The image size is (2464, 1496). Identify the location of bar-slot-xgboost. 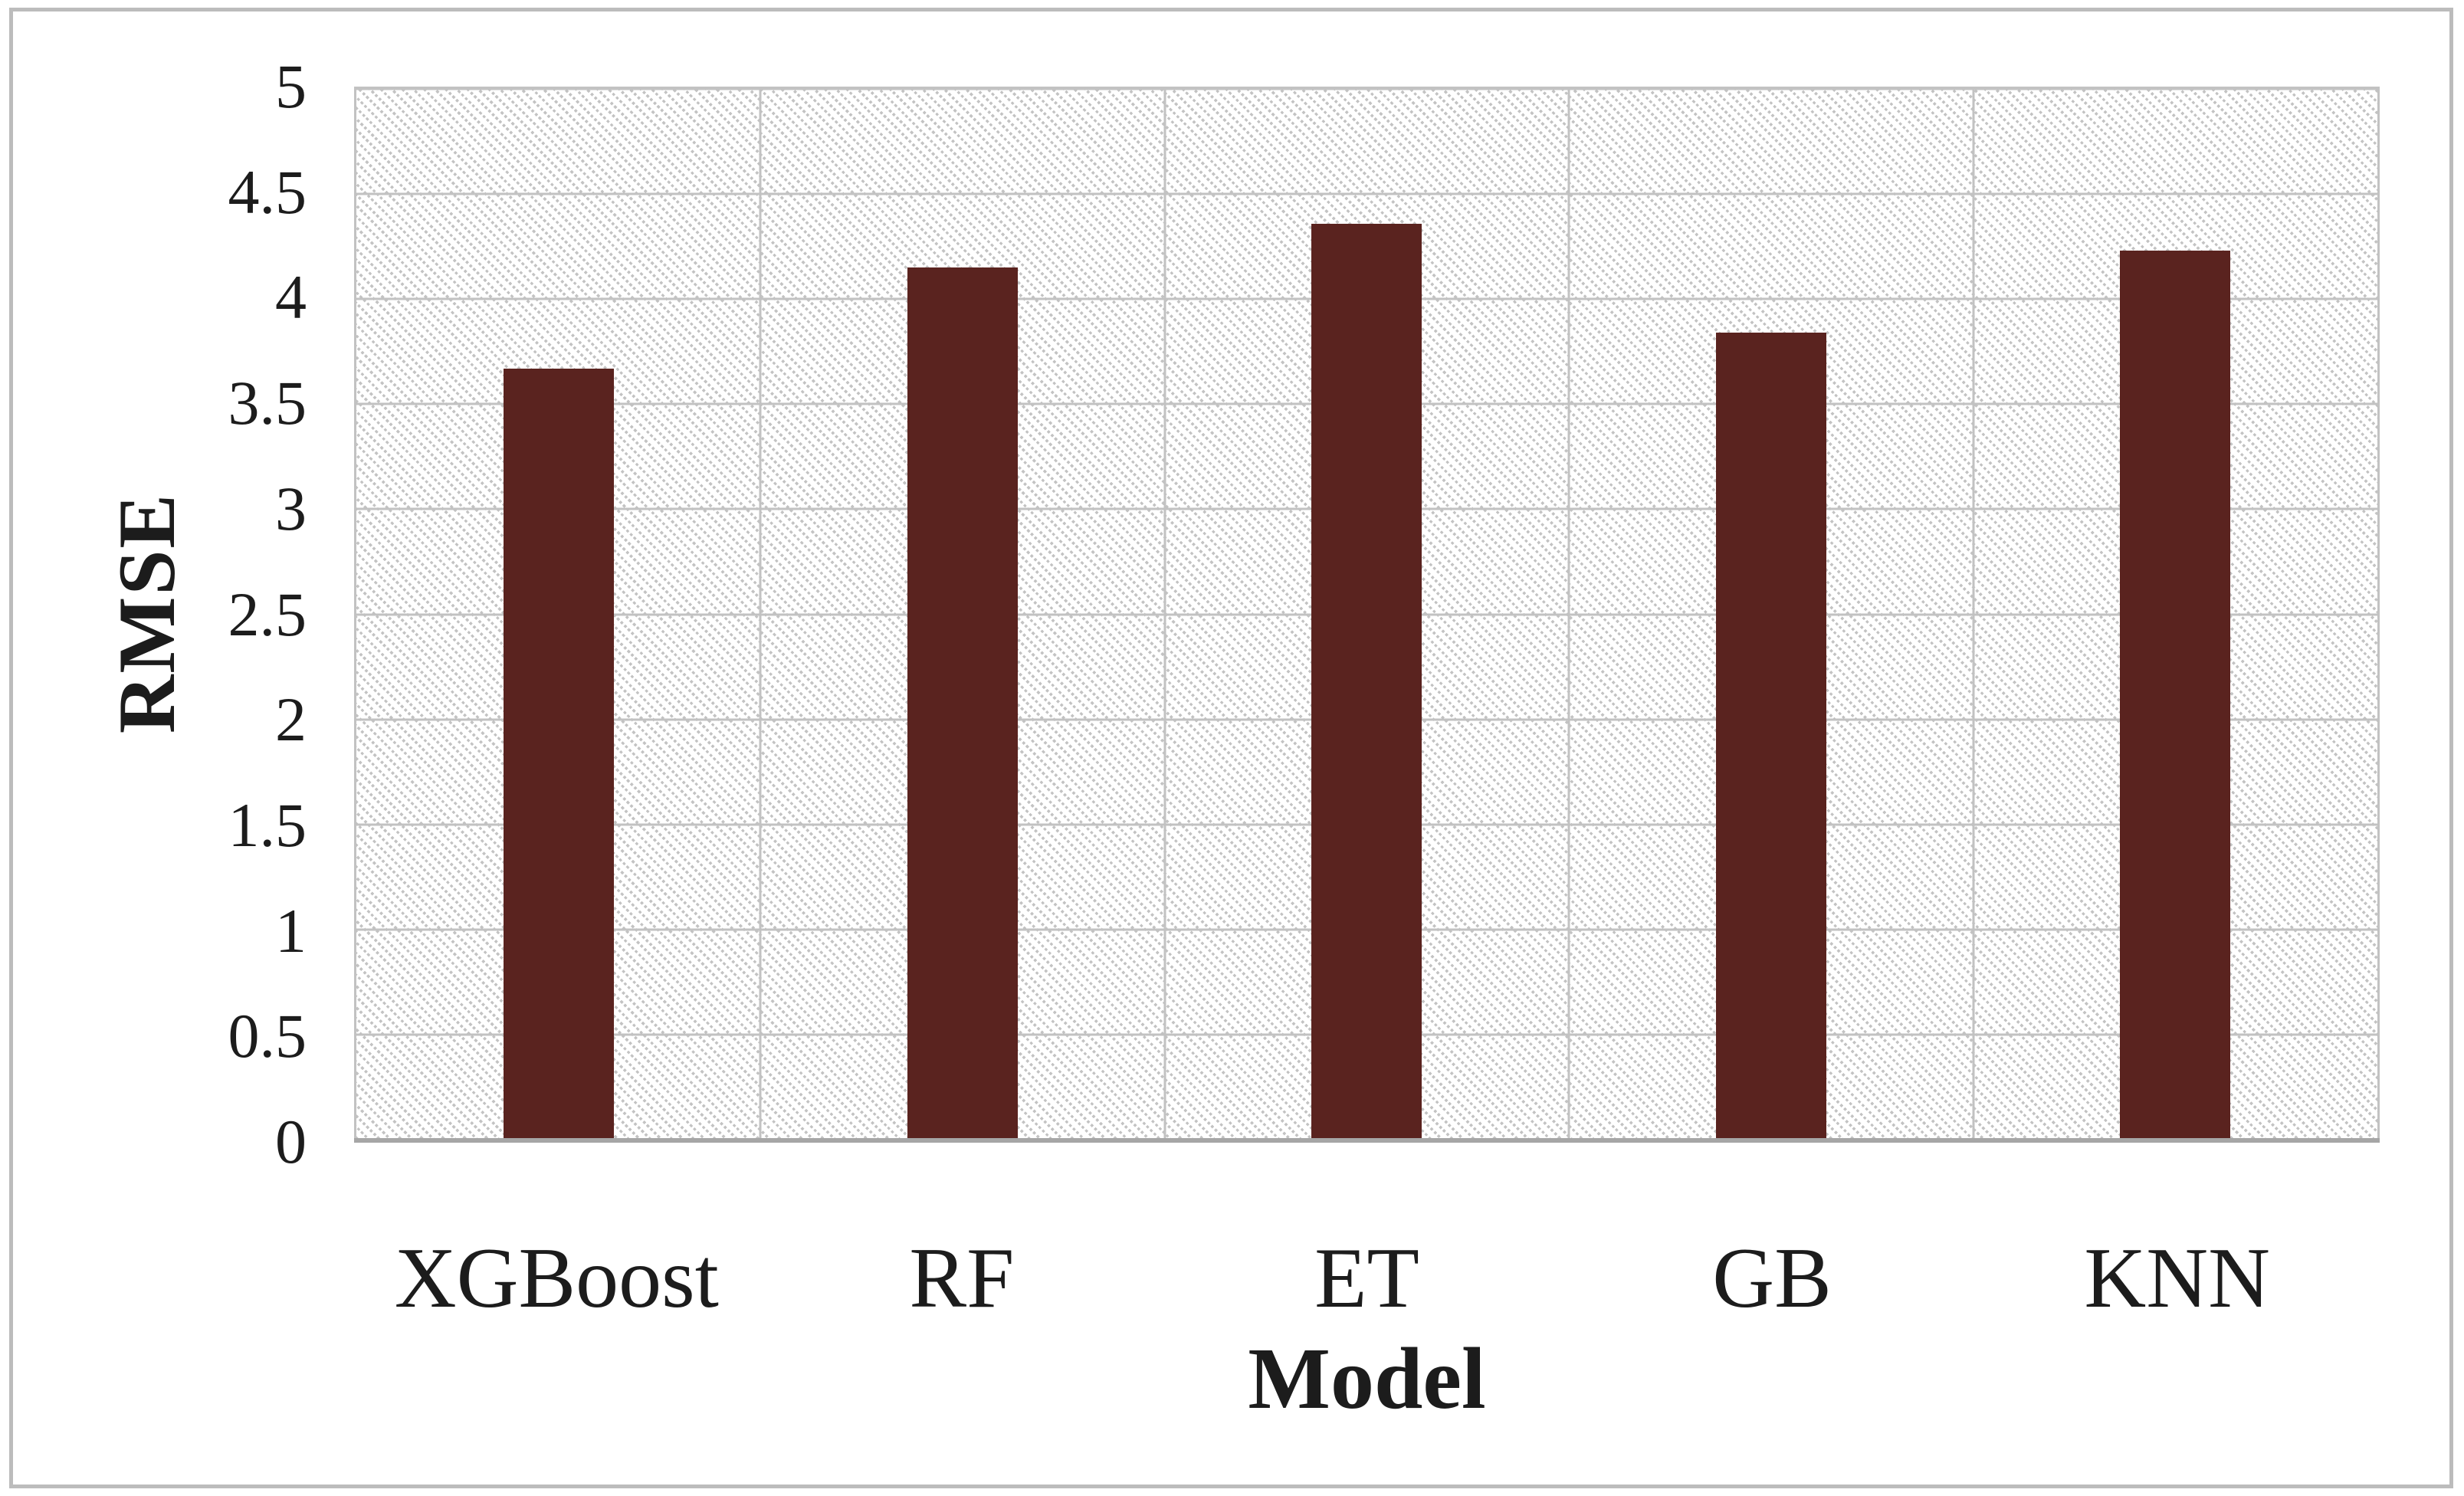
(558, 615).